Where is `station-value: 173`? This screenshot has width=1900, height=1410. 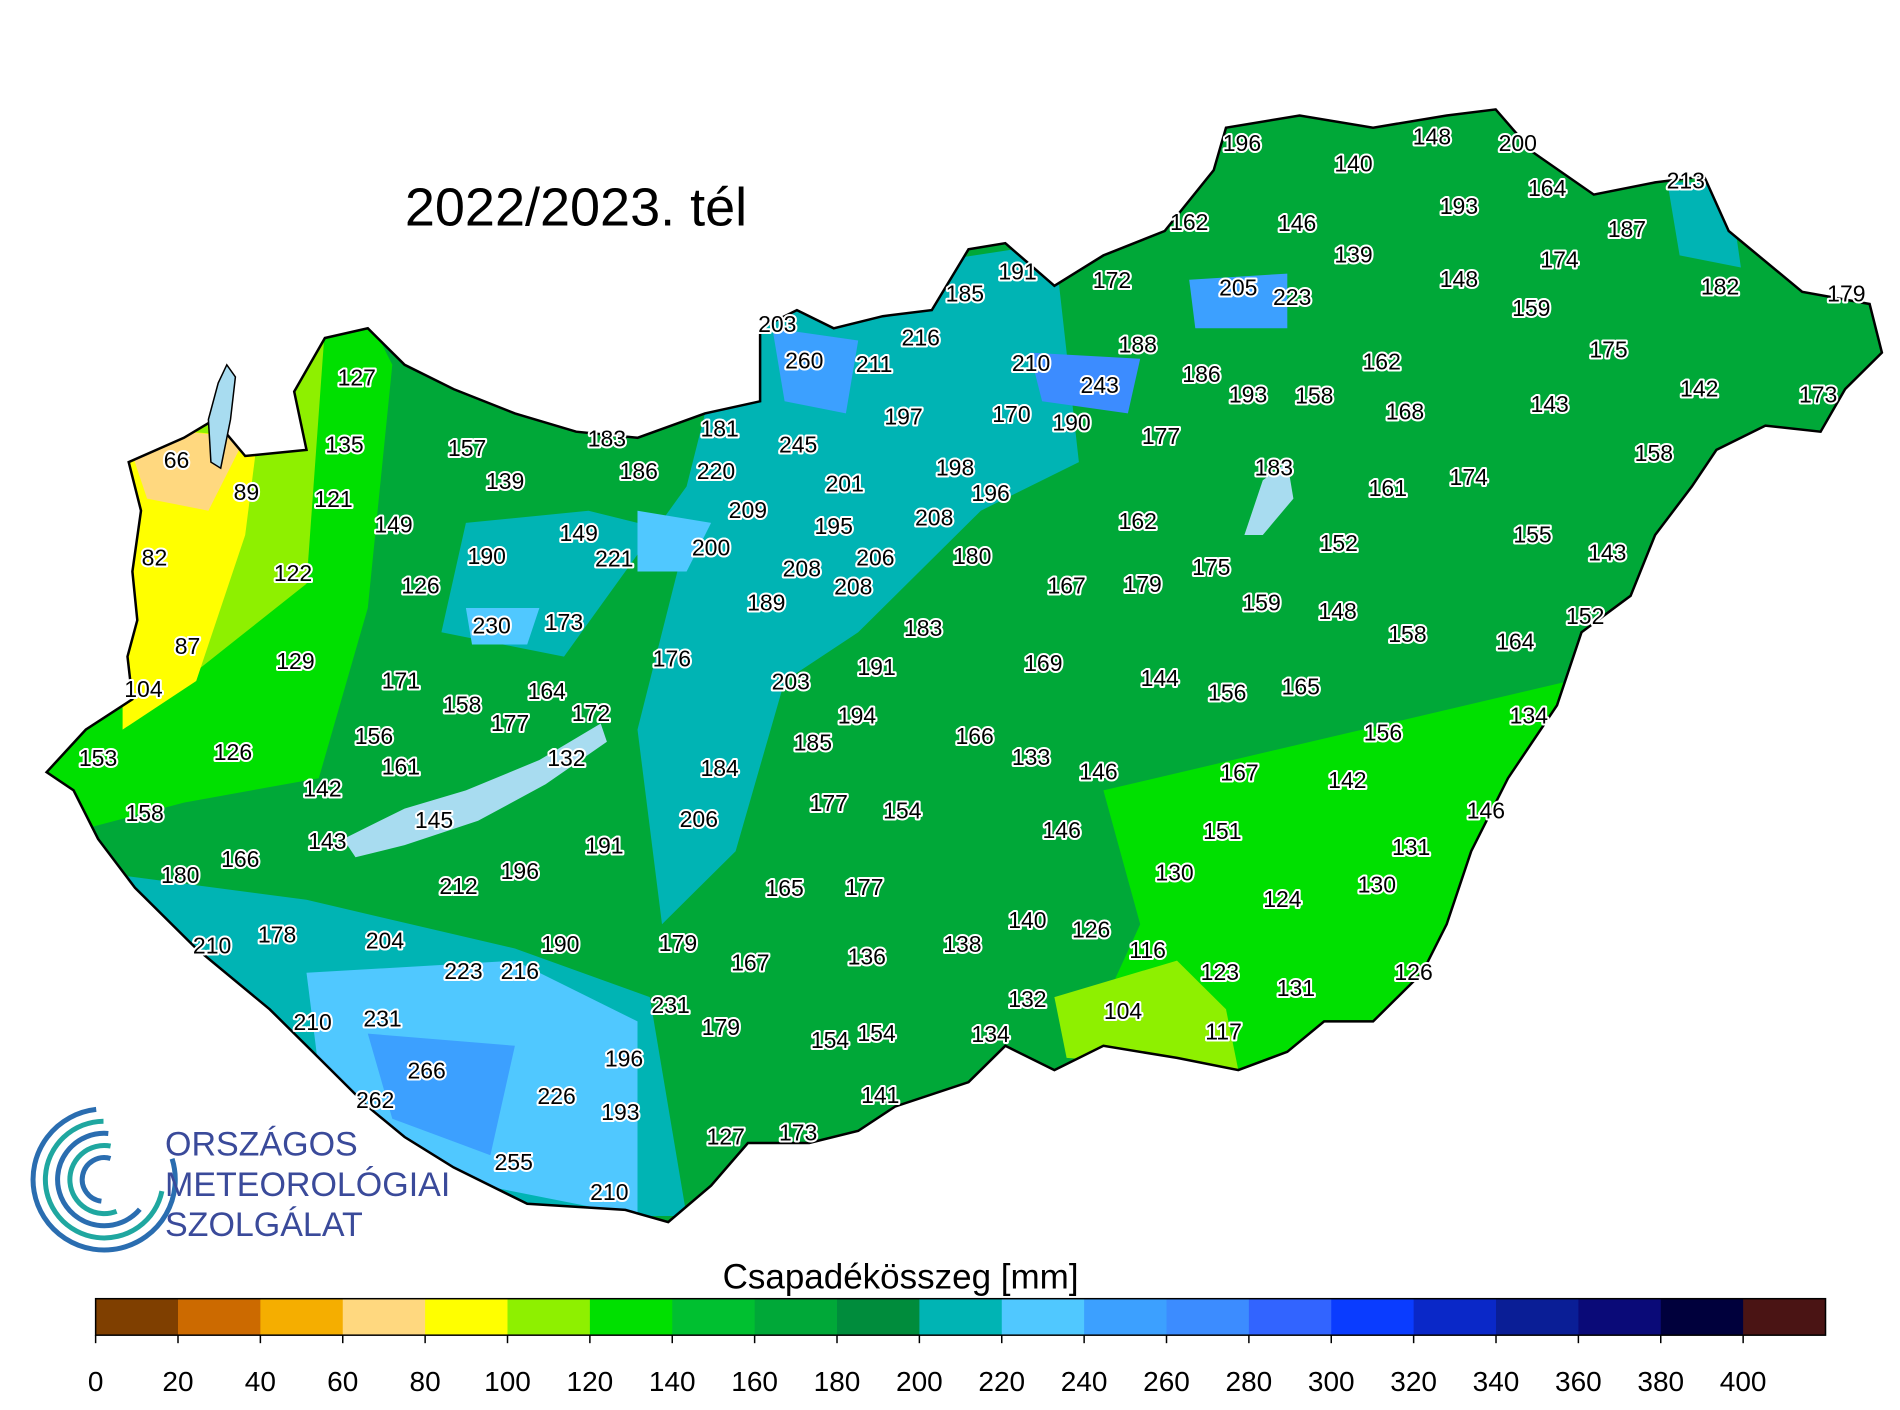 station-value: 173 is located at coordinates (798, 1133).